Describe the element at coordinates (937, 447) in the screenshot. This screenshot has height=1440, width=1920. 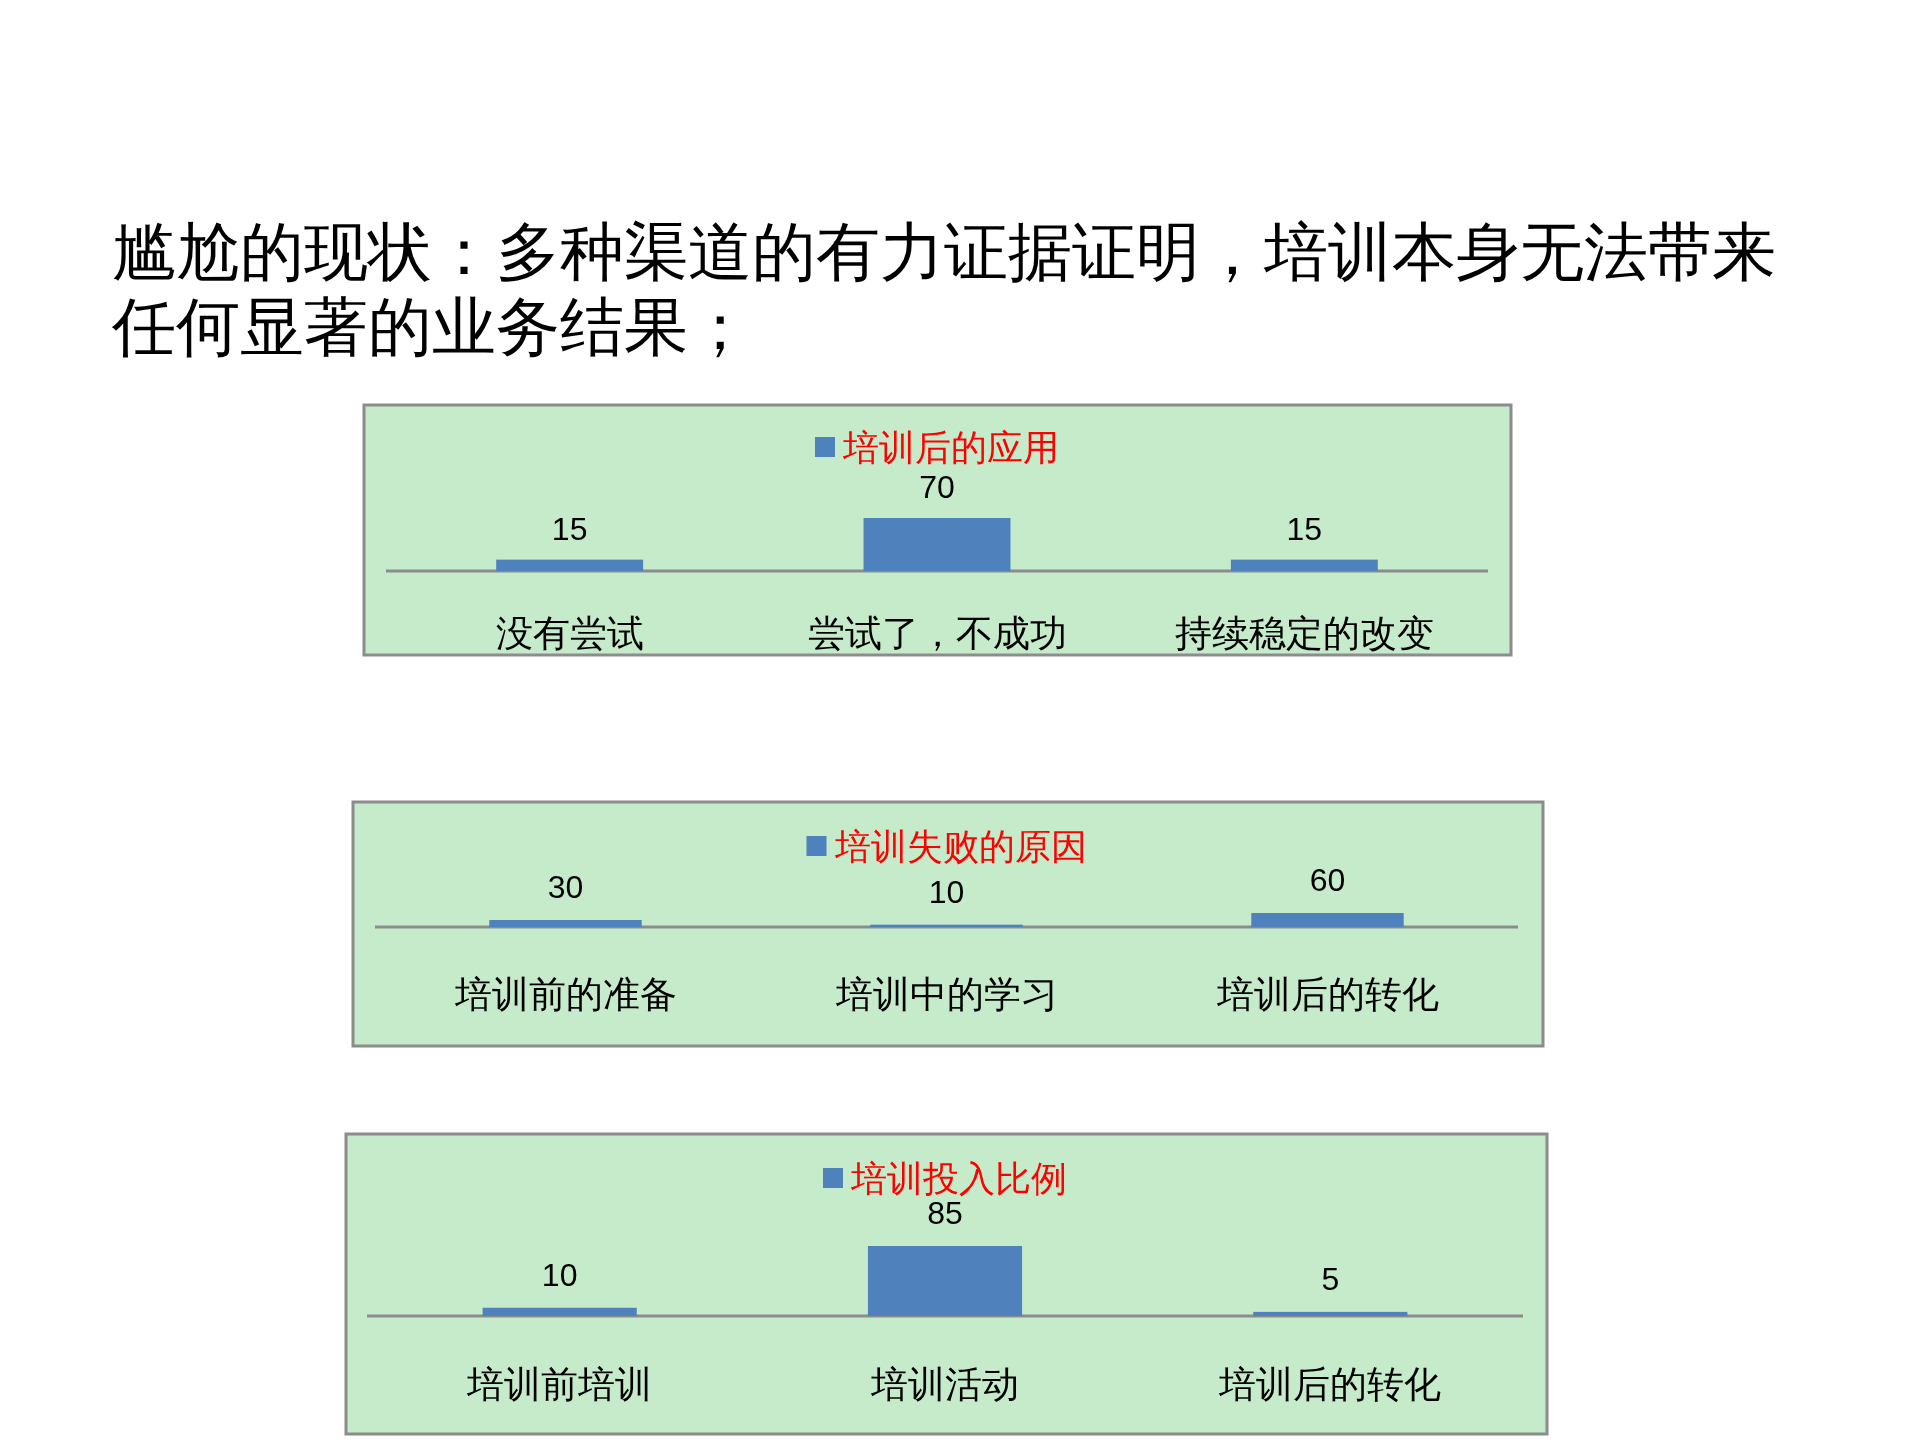
I see `legend: 培训后的应用` at that location.